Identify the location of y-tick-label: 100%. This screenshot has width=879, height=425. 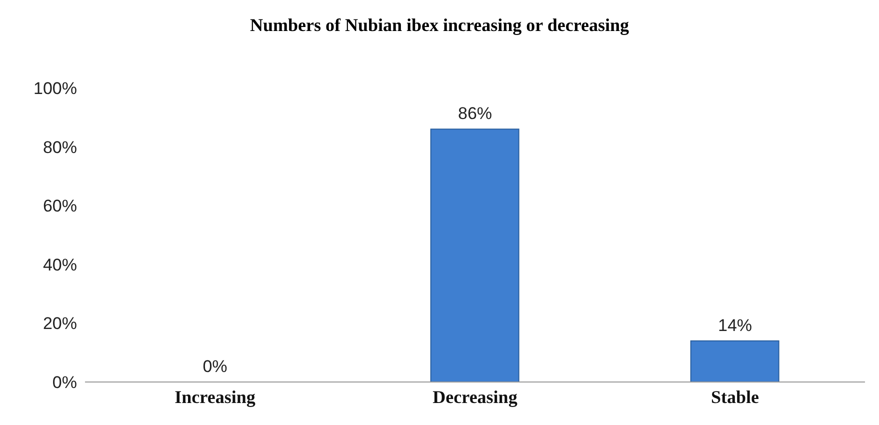
(55, 88).